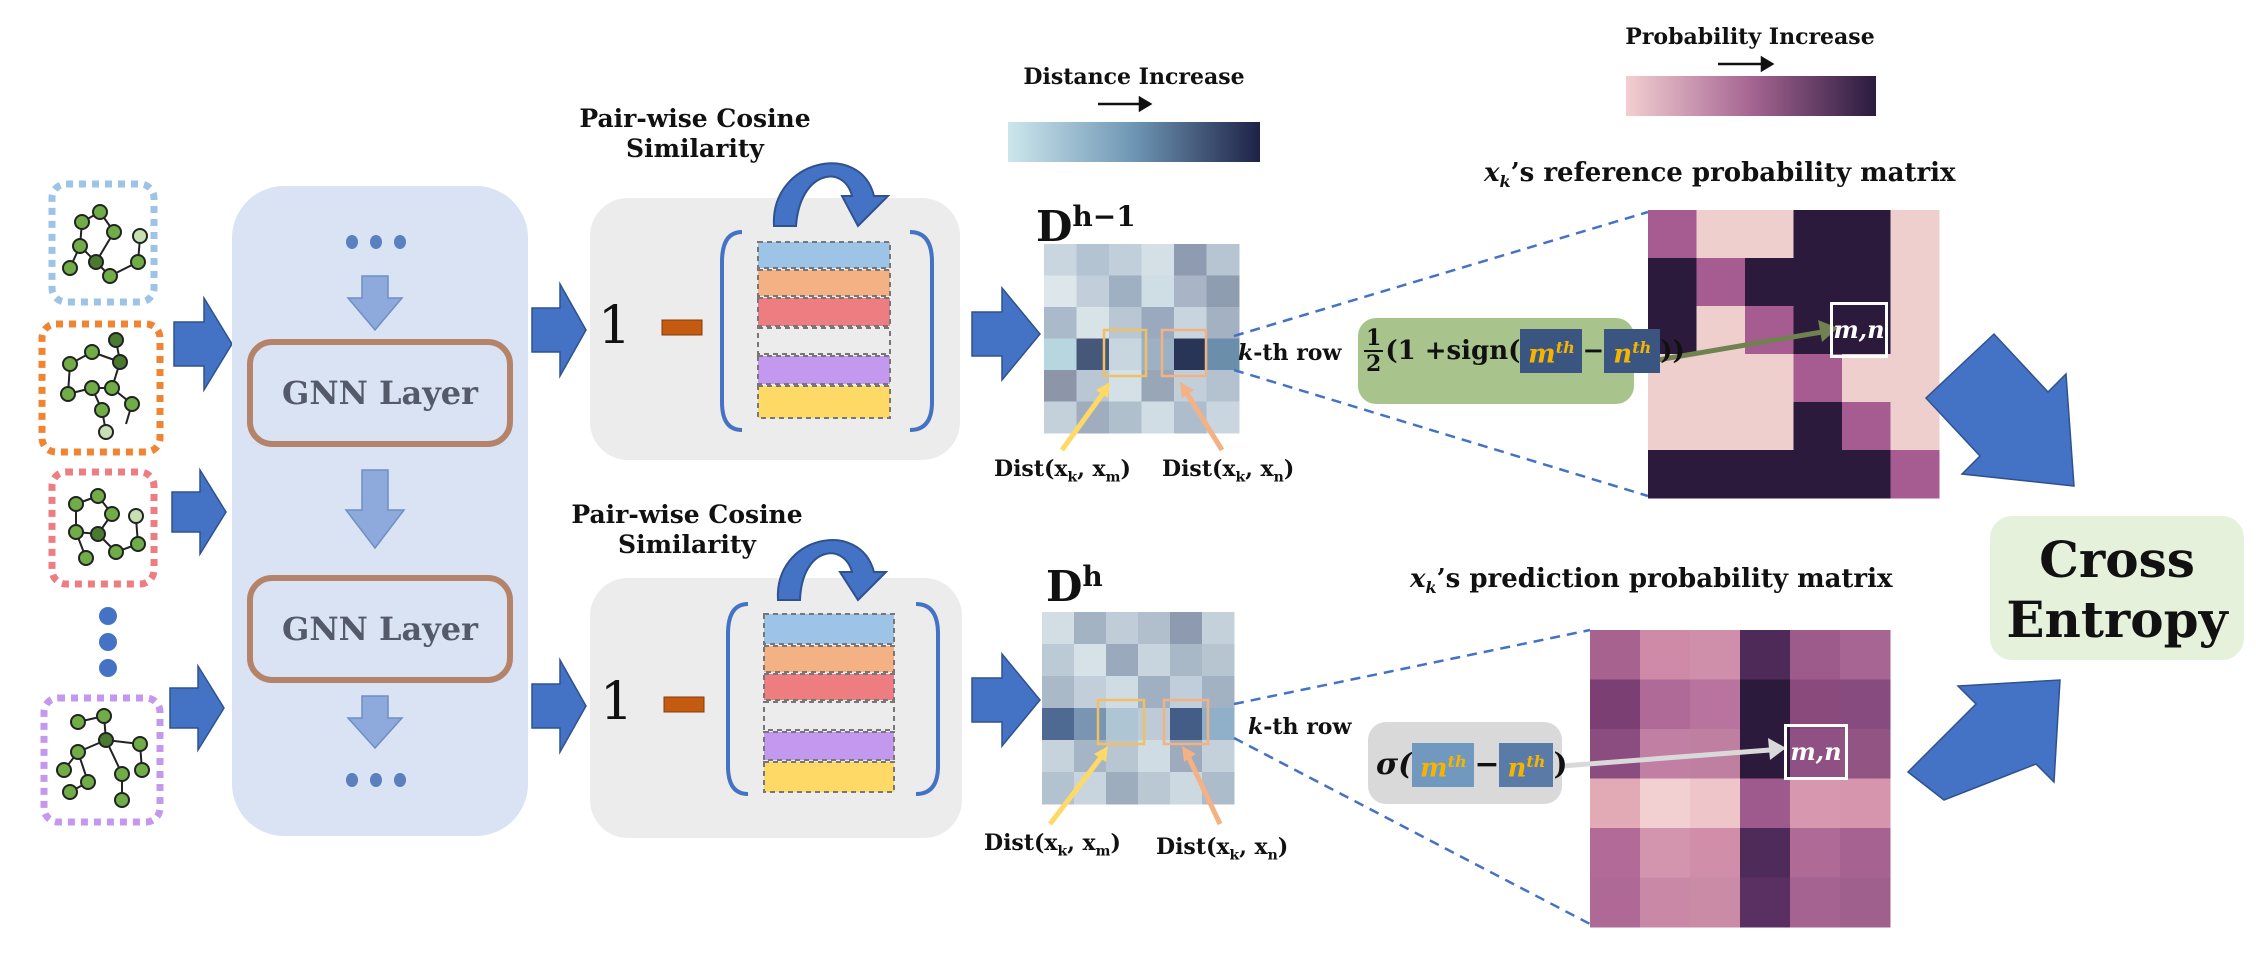  I want to click on one-top: 1, so click(615, 326).